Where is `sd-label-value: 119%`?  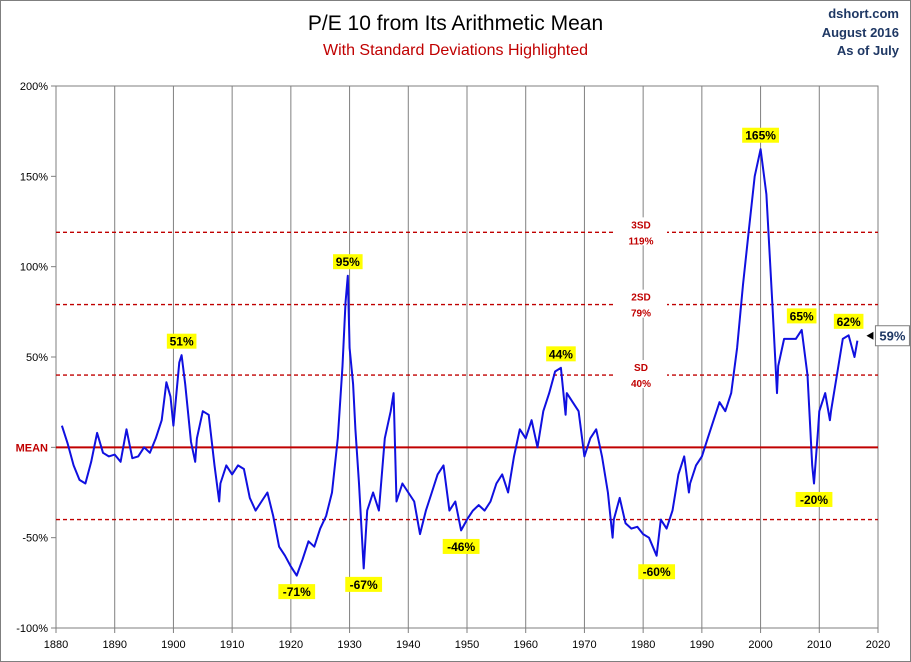 sd-label-value: 119% is located at coordinates (640, 241).